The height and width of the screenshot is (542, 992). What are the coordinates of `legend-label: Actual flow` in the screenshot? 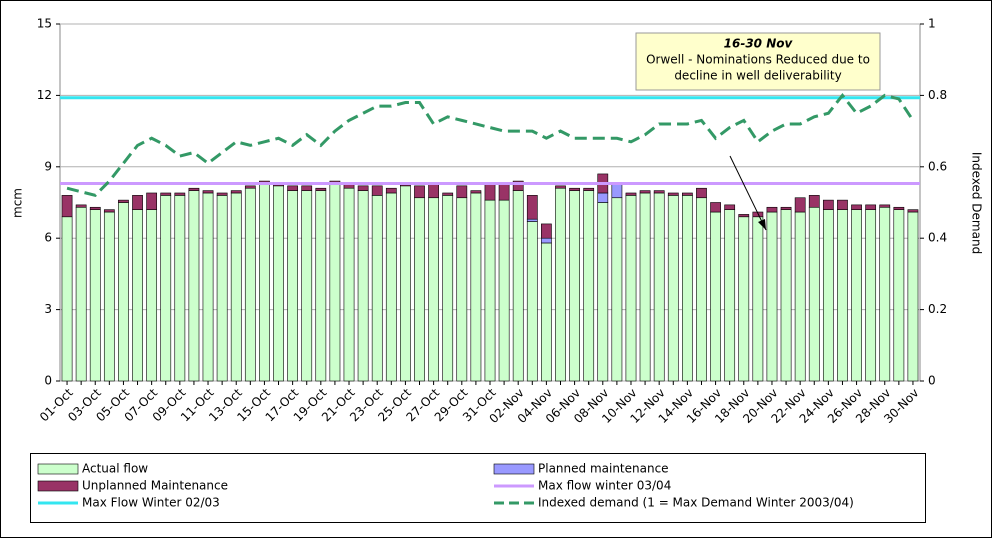 It's located at (115, 469).